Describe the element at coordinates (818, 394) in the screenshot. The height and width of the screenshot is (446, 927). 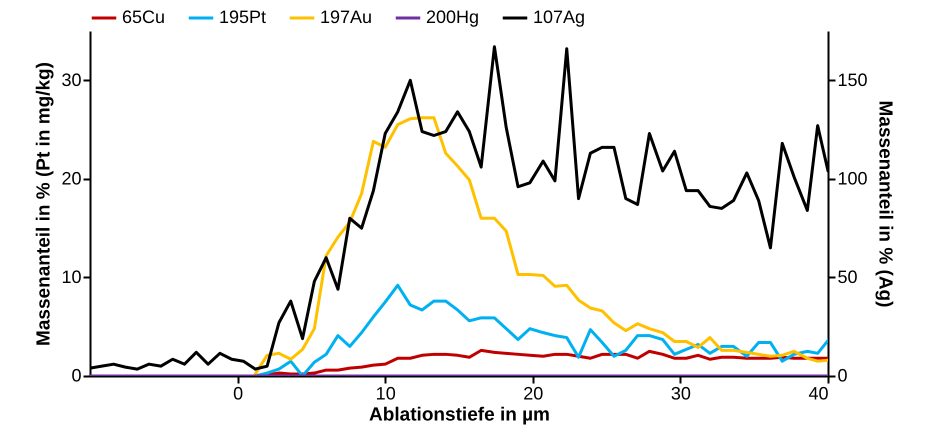
I see `x-tick-label: 40` at that location.